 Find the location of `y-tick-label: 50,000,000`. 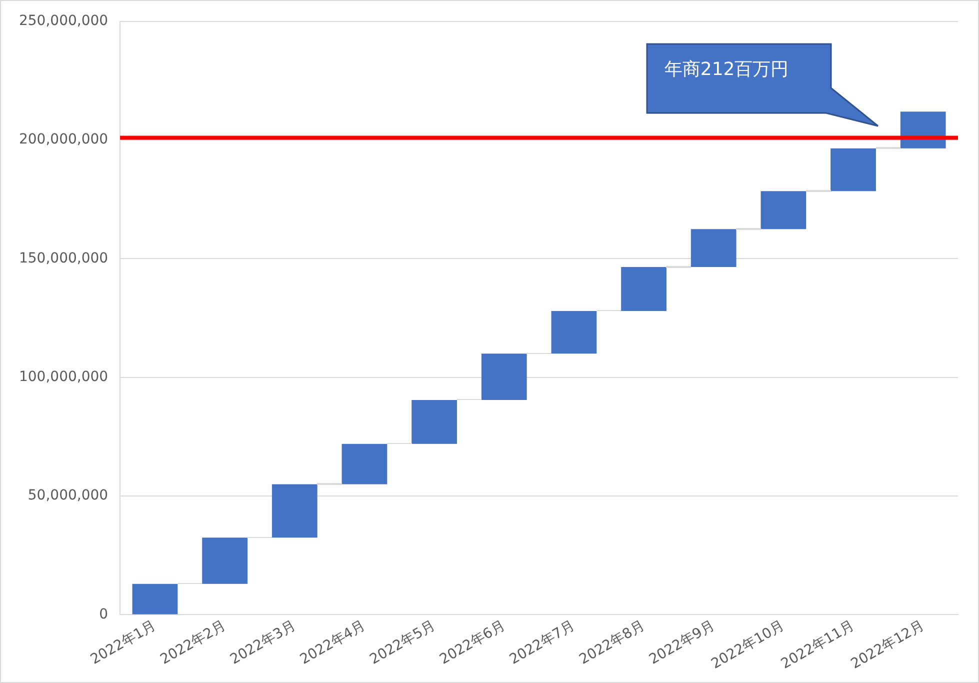

y-tick-label: 50,000,000 is located at coordinates (68, 496).